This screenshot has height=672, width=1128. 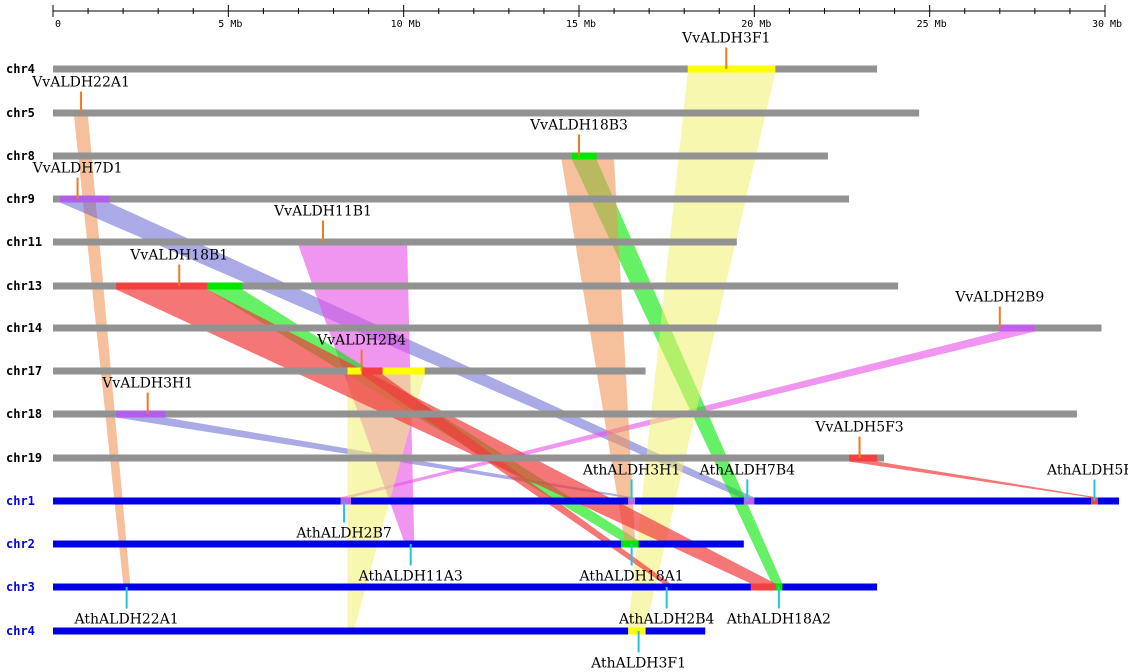 What do you see at coordinates (406, 24) in the screenshot?
I see `axis-tick-label: 10 Mb` at bounding box center [406, 24].